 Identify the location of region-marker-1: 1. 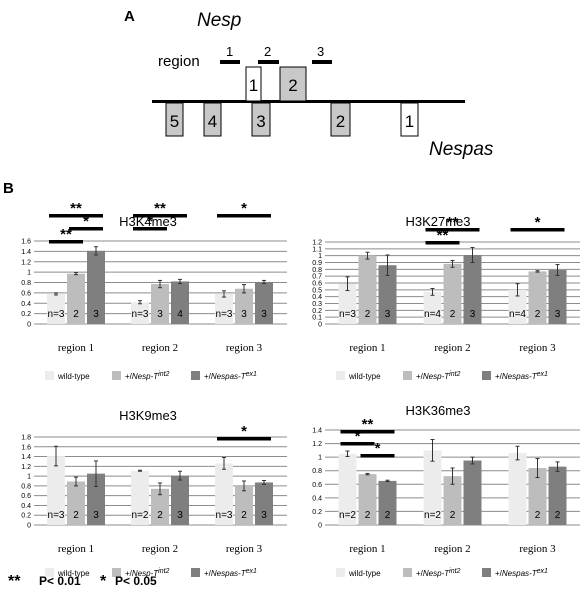
(230, 54).